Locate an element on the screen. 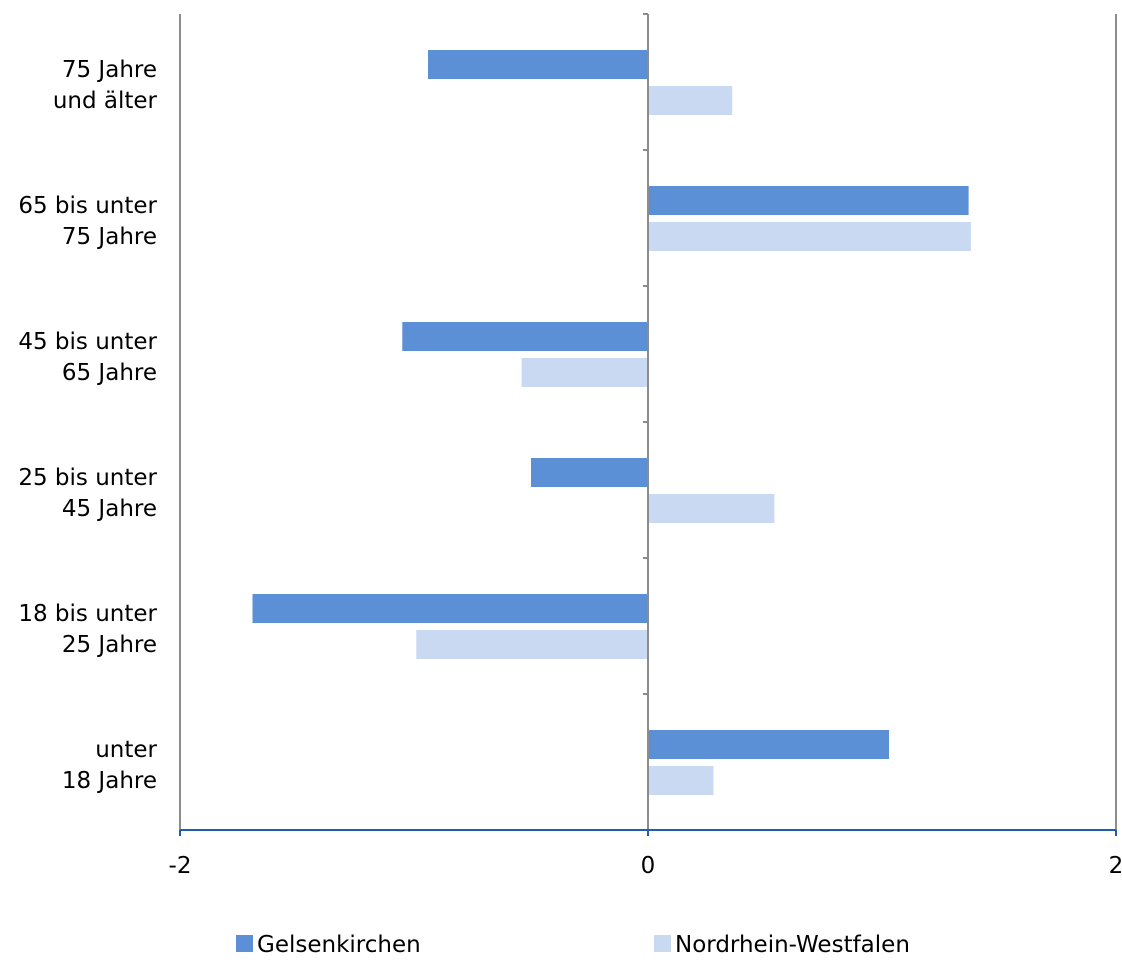  category-label-line: unter is located at coordinates (126, 750).